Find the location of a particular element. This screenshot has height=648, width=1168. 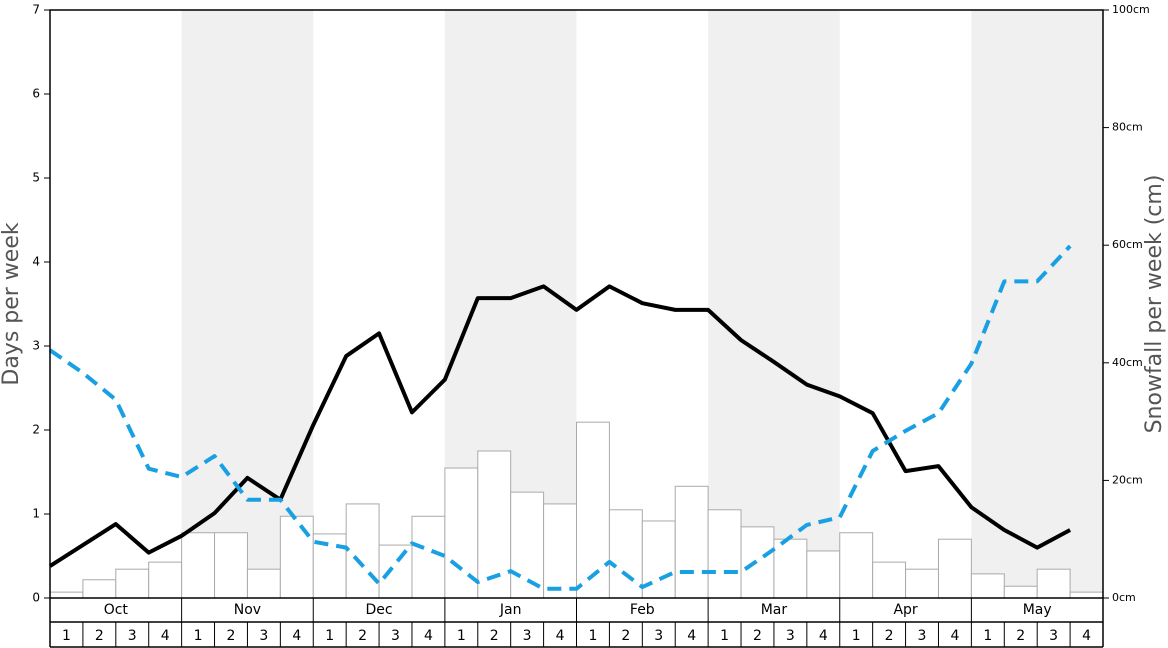

y2-tick-label: 100cm is located at coordinates (1131, 9).